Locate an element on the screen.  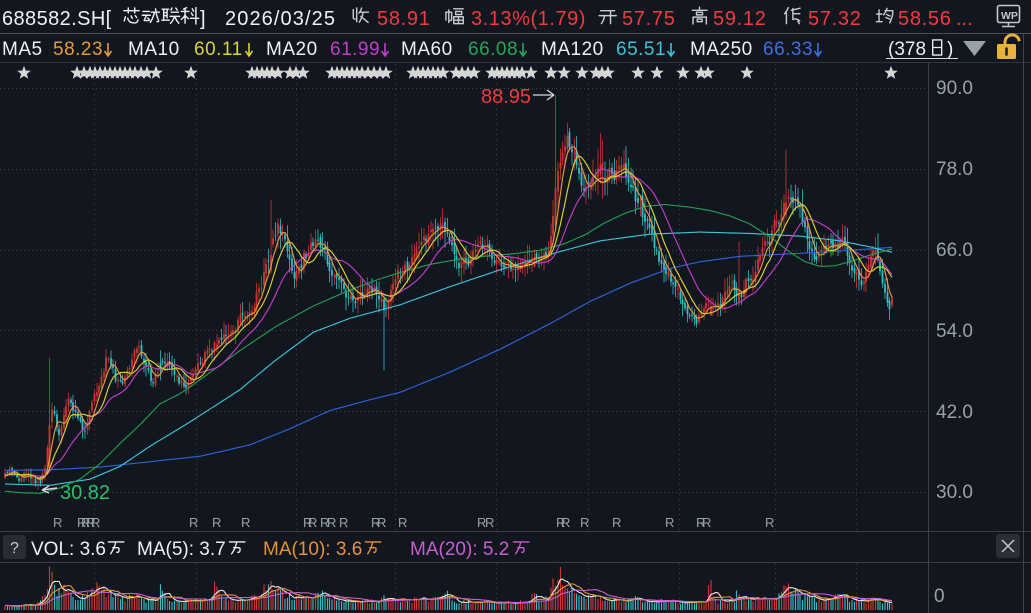
svg-text: 30.82 is located at coordinates (85, 493).